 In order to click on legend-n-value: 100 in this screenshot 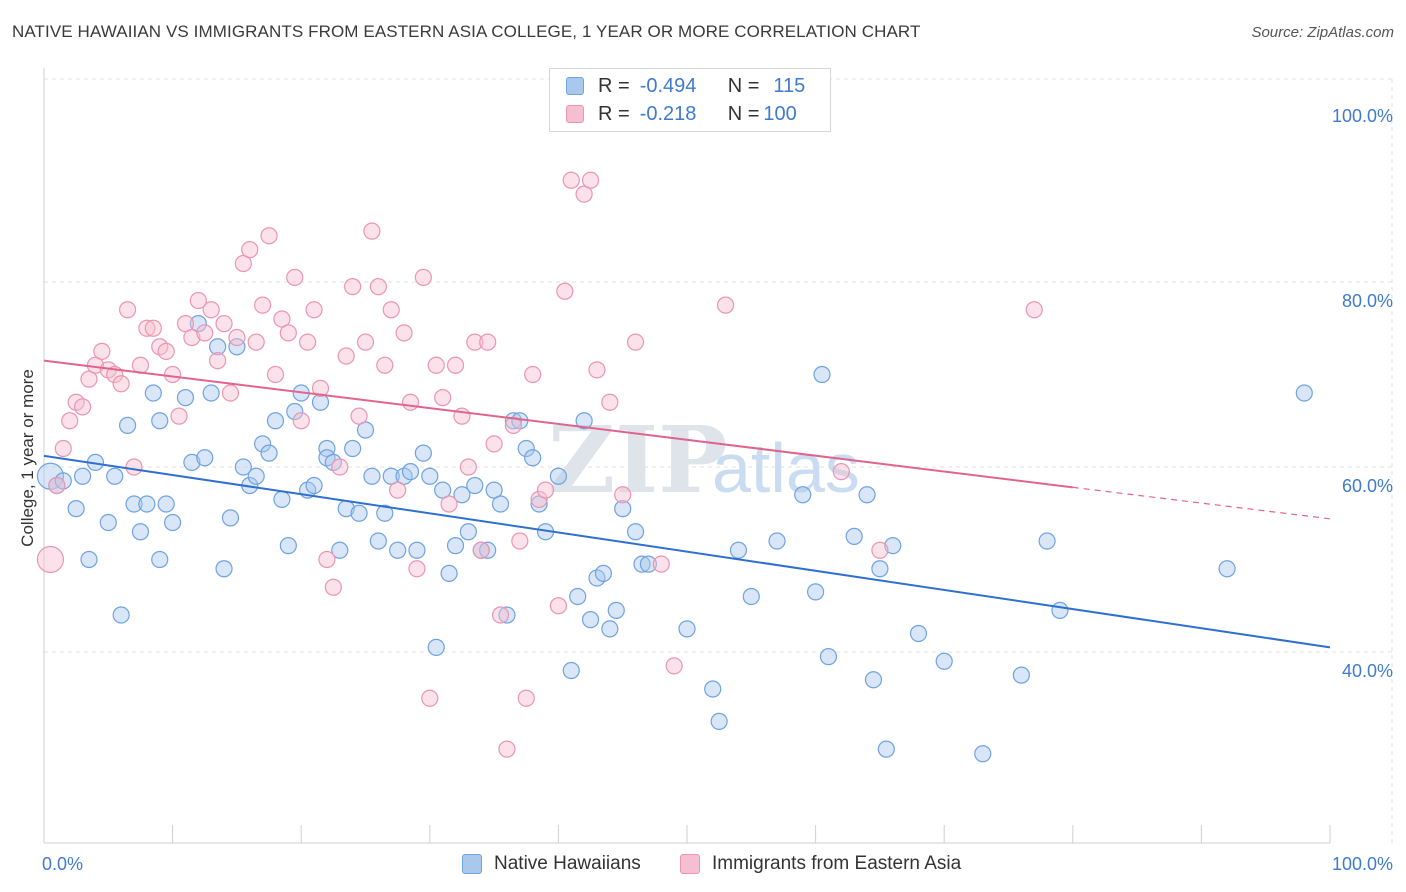, I will do `click(780, 113)`.